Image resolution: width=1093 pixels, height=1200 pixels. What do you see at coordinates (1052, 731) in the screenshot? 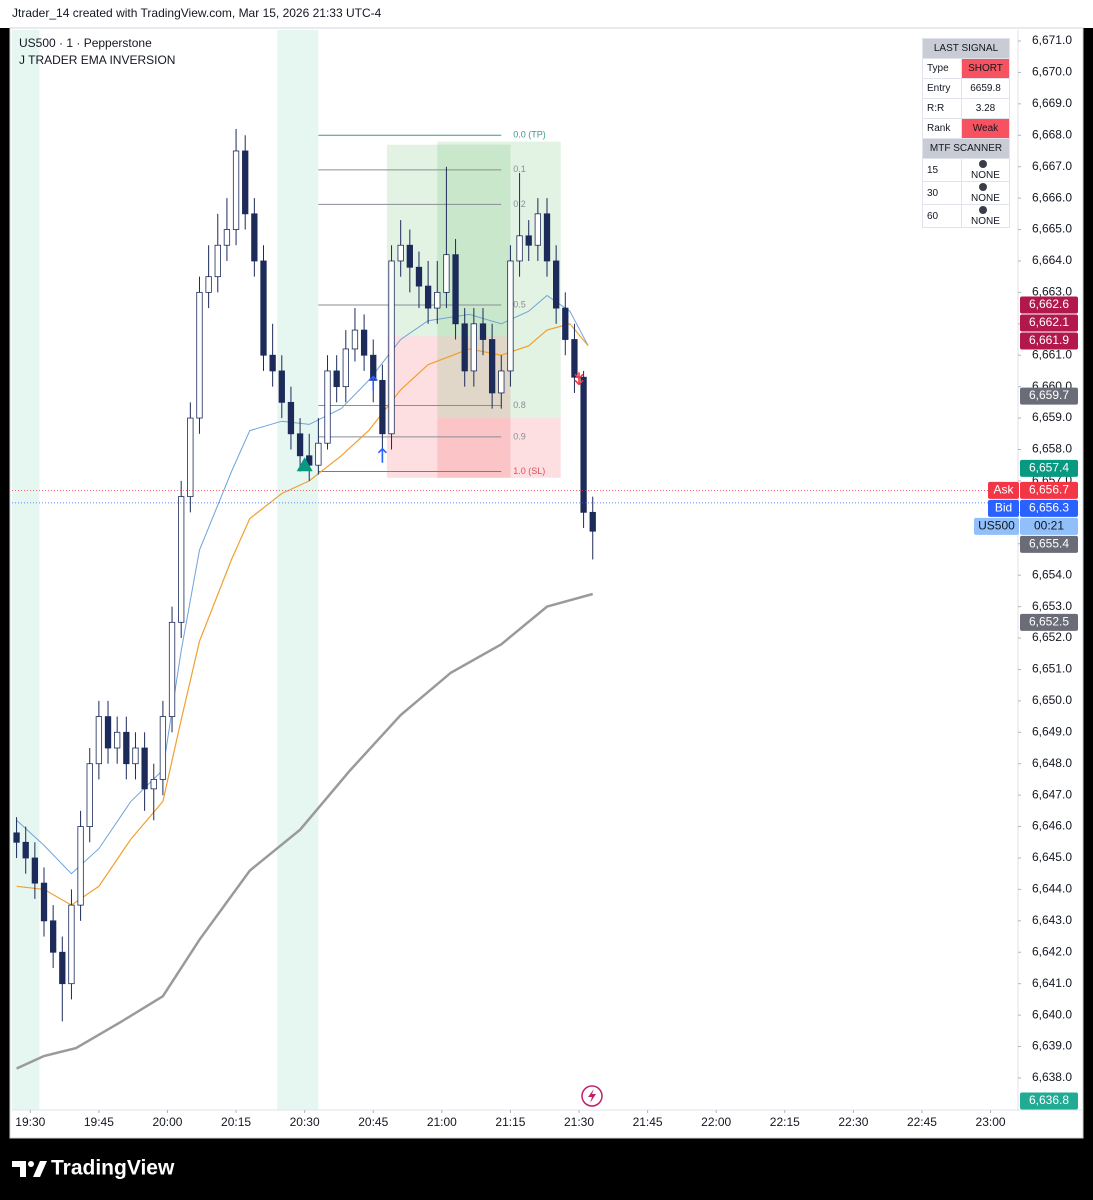
I see `y-tick-label: 6,649.0` at bounding box center [1052, 731].